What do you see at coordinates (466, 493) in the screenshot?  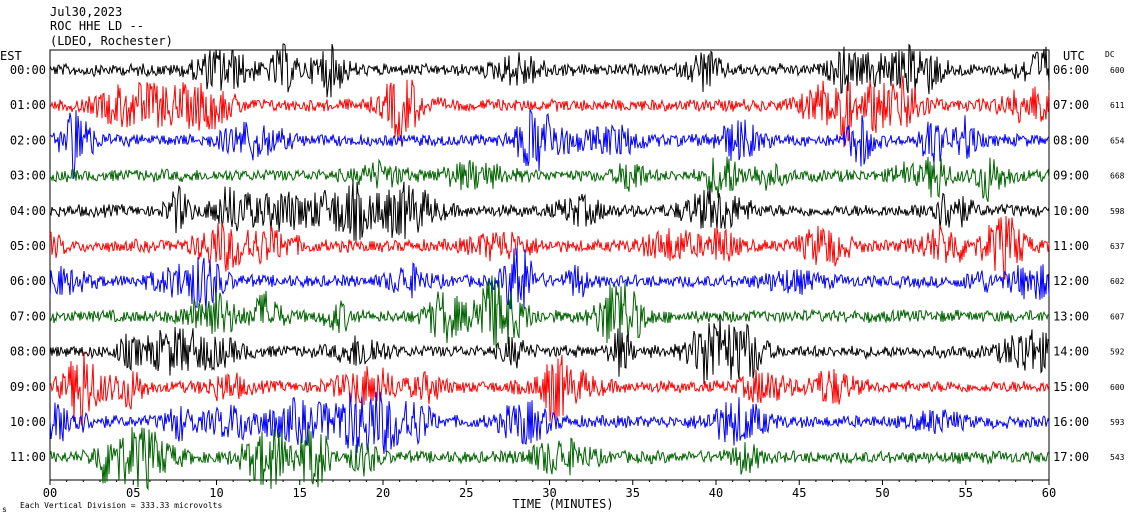 I see `x-tick-label: 25` at bounding box center [466, 493].